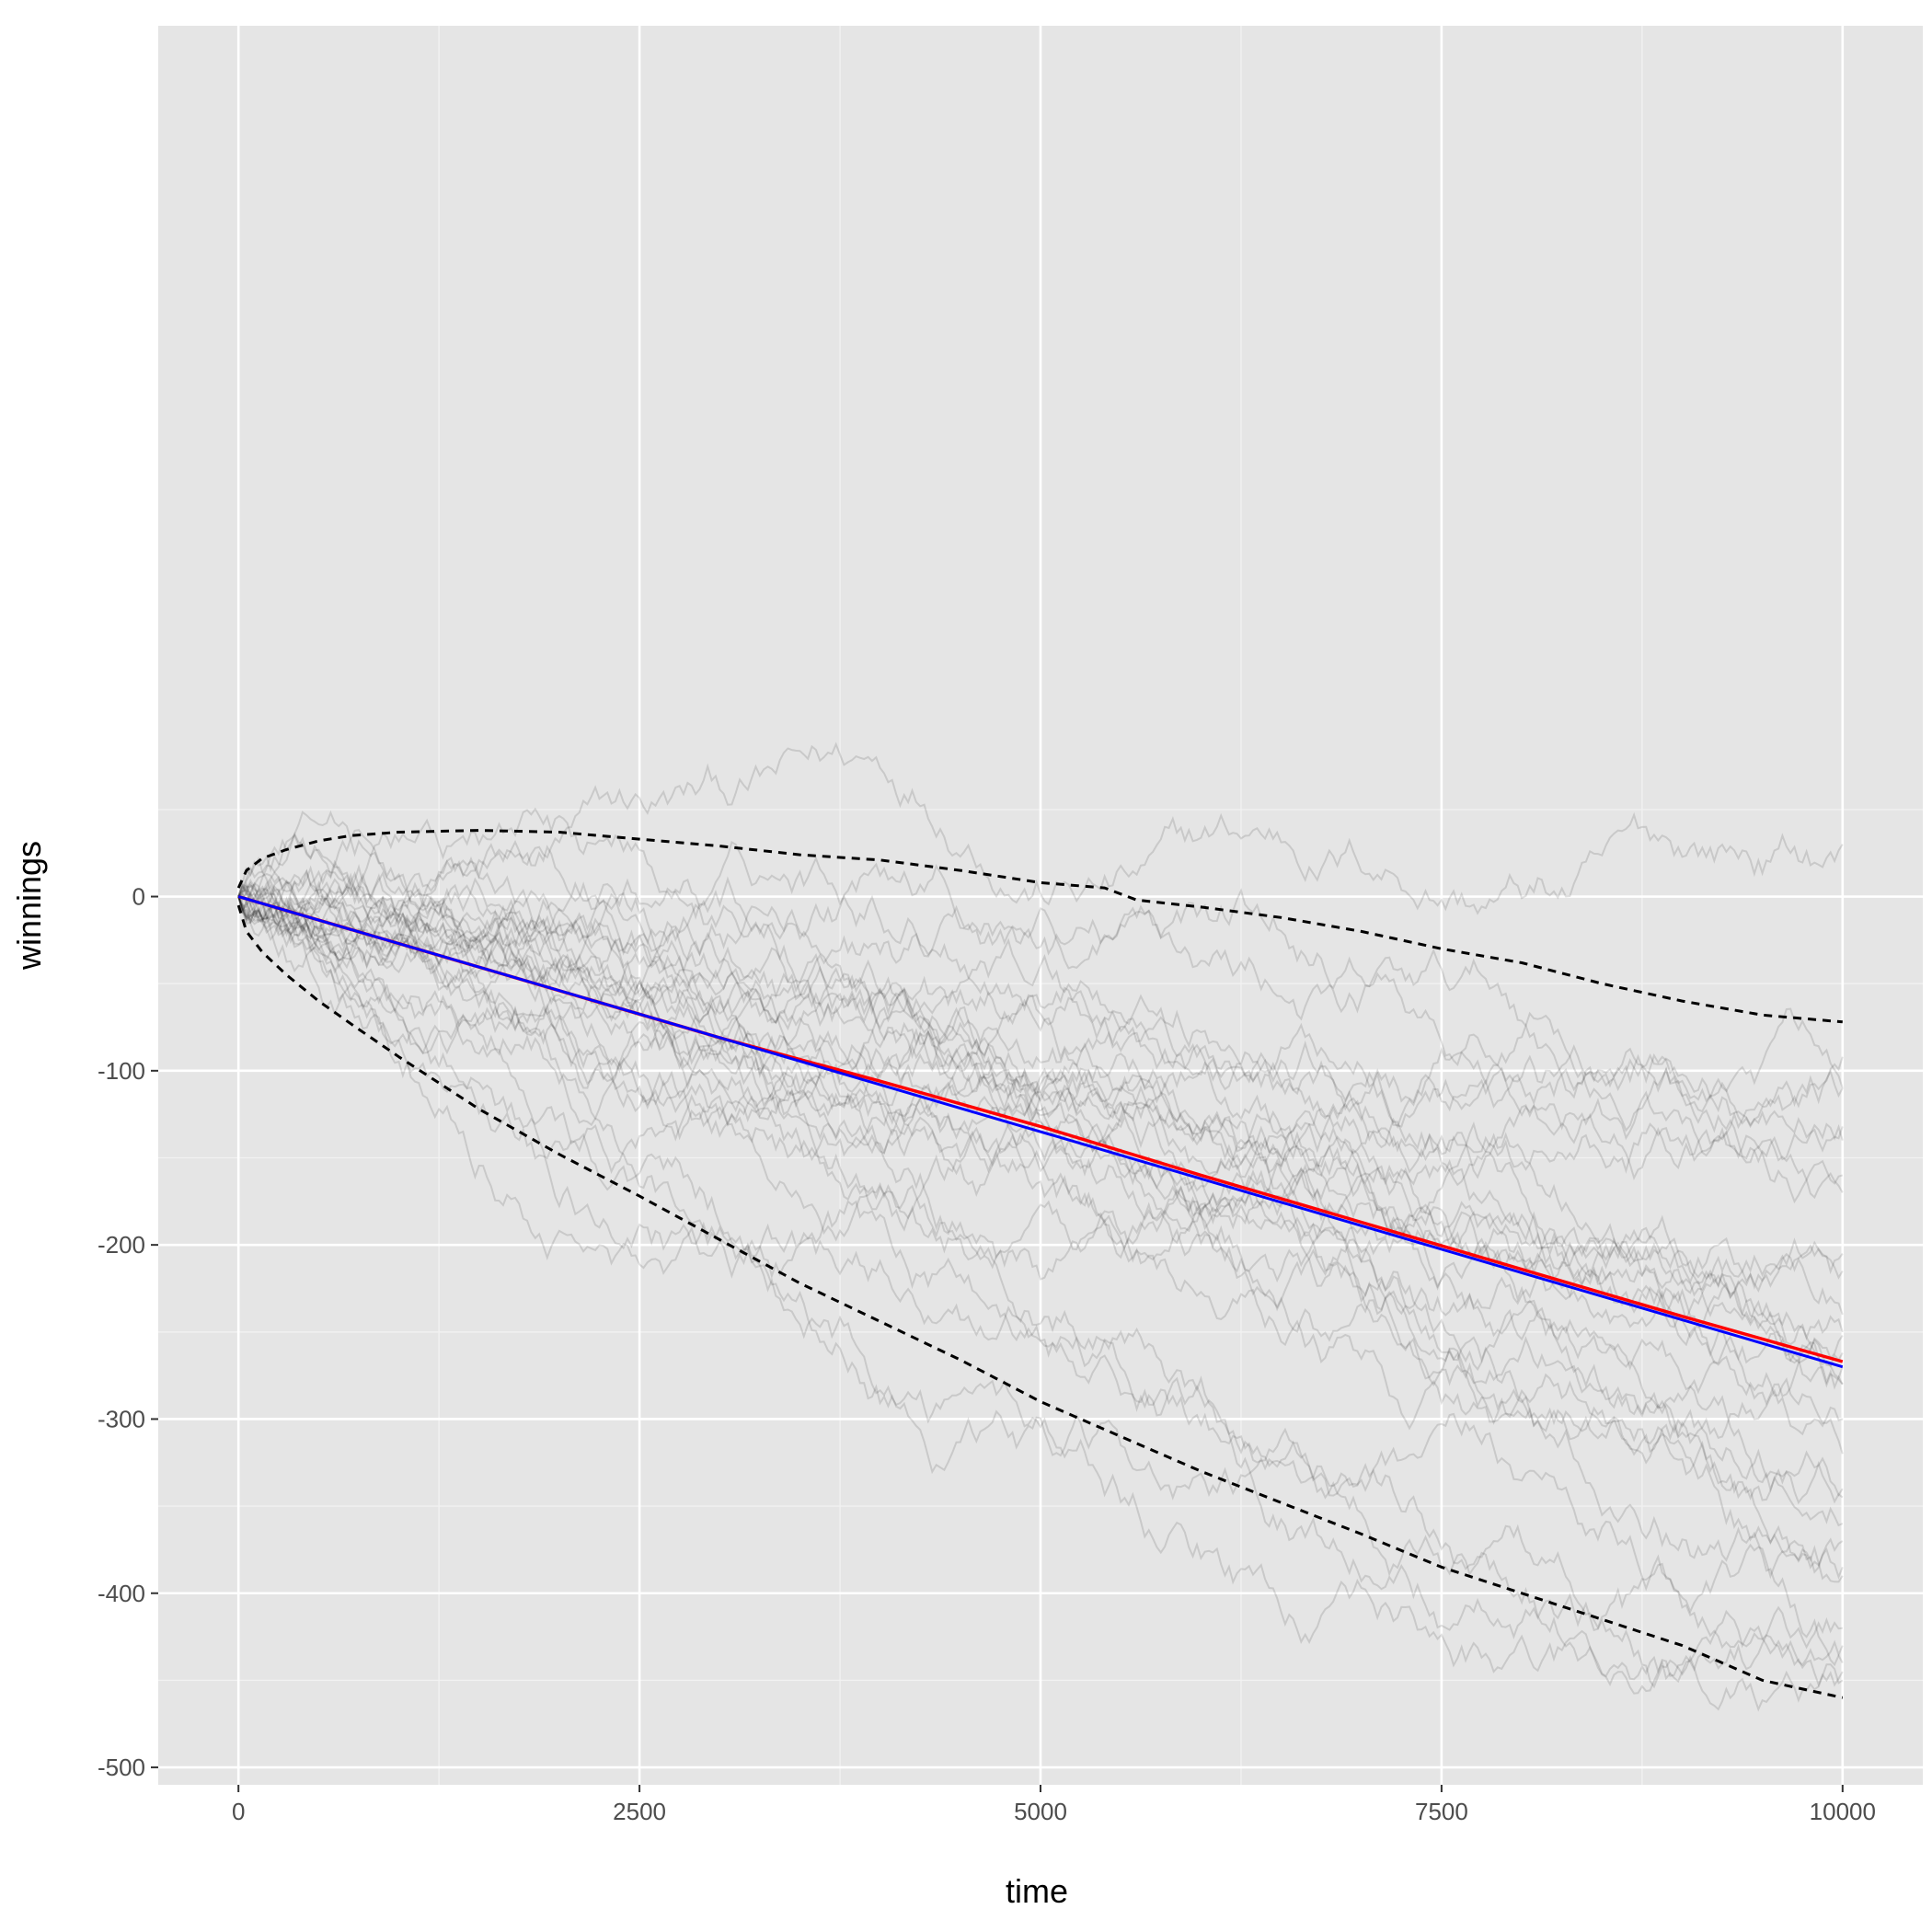  What do you see at coordinates (1040, 1811) in the screenshot?
I see `x-tick-label: 5000` at bounding box center [1040, 1811].